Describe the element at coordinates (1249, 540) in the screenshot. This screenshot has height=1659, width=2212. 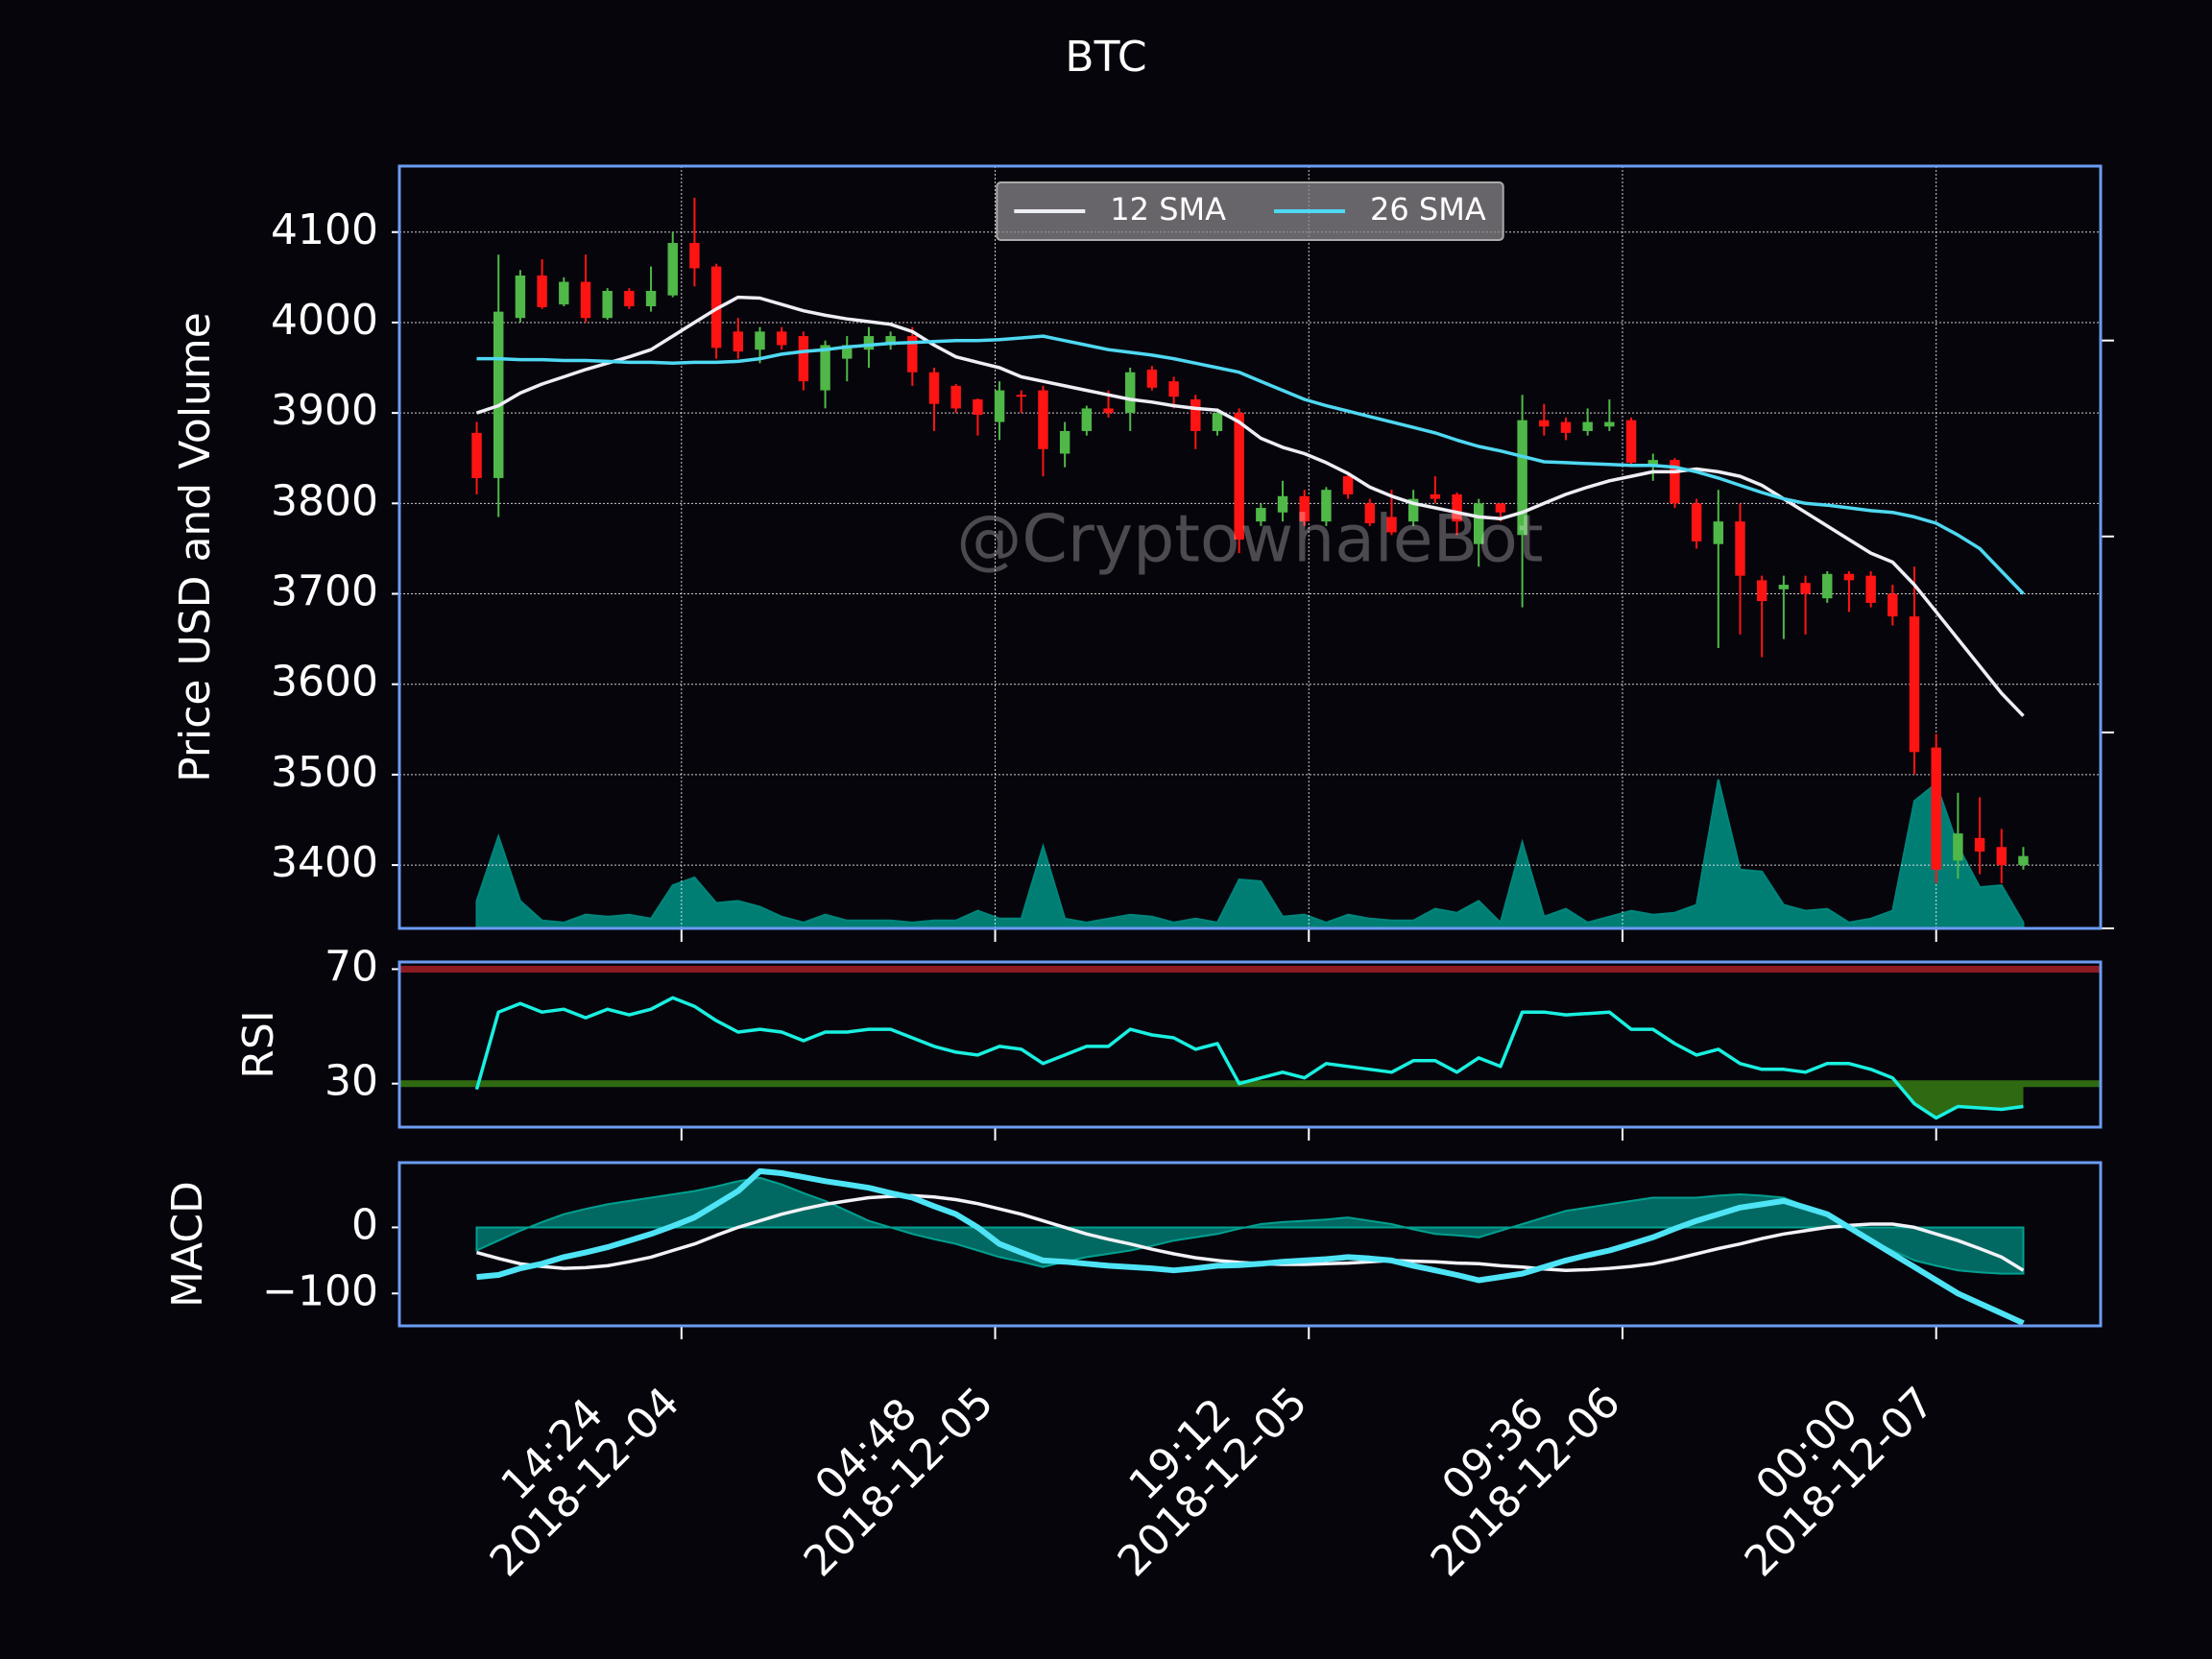
I see `watermark: @CryptowhaleBot` at that location.